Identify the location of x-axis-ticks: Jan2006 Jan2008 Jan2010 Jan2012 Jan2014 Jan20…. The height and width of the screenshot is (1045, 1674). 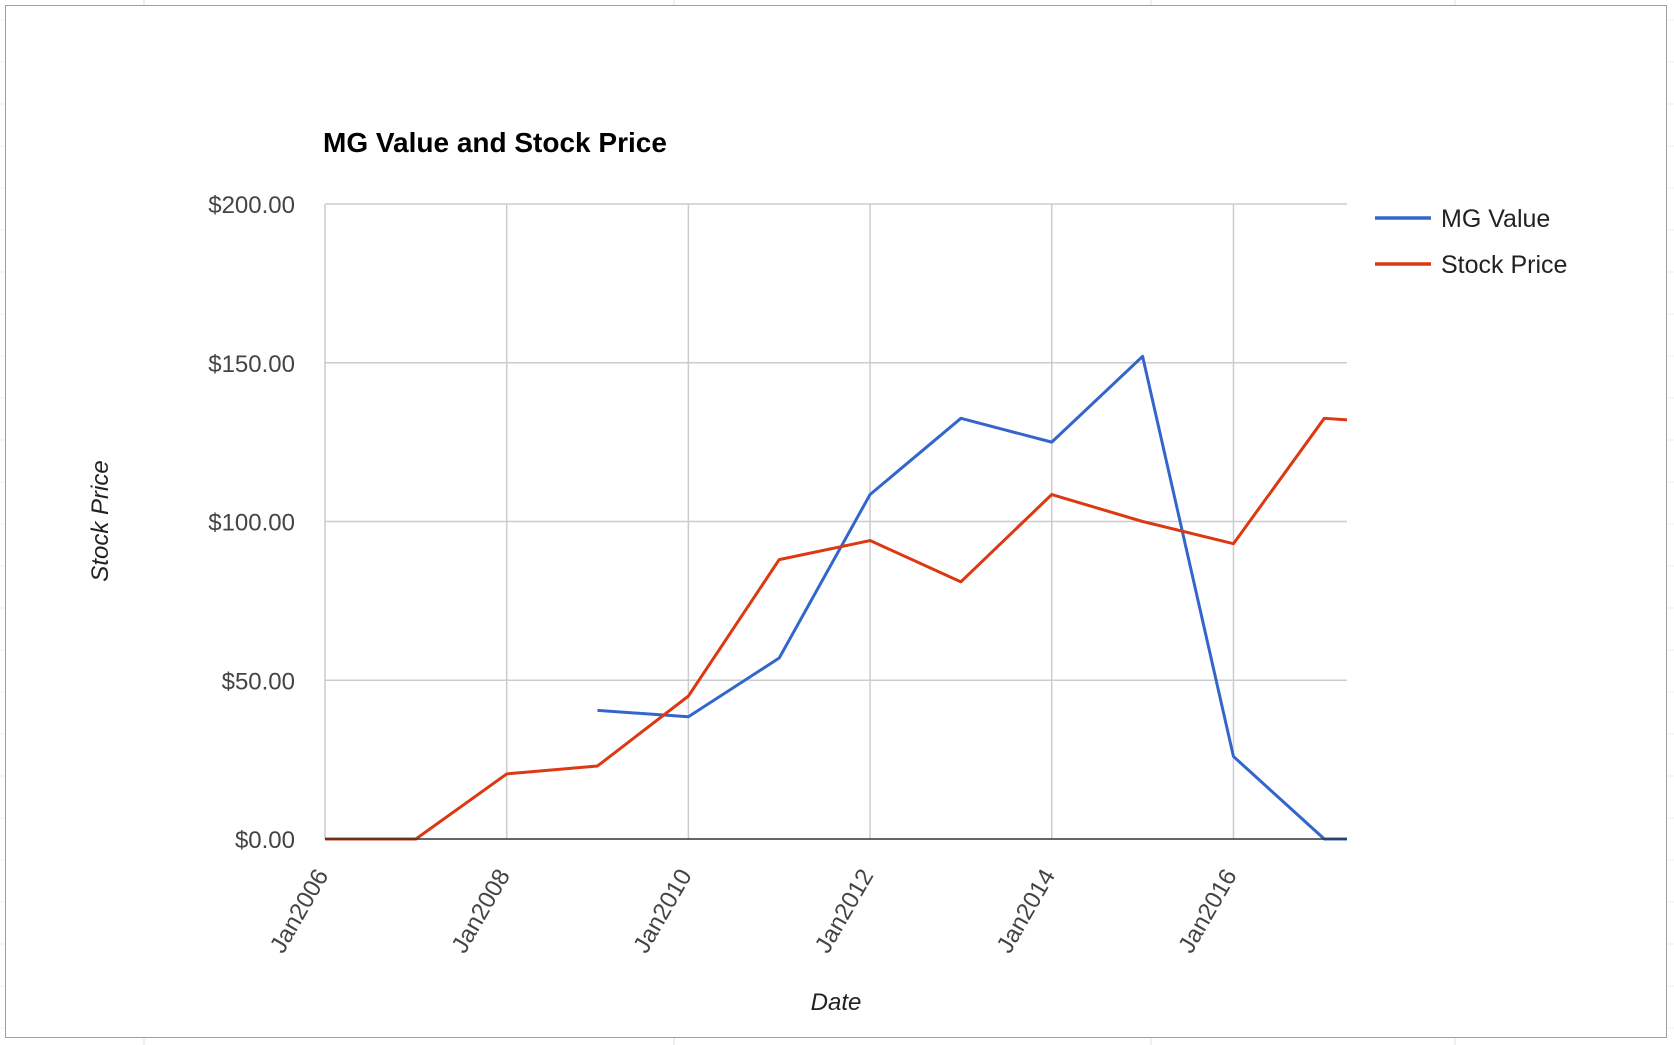
(754, 911).